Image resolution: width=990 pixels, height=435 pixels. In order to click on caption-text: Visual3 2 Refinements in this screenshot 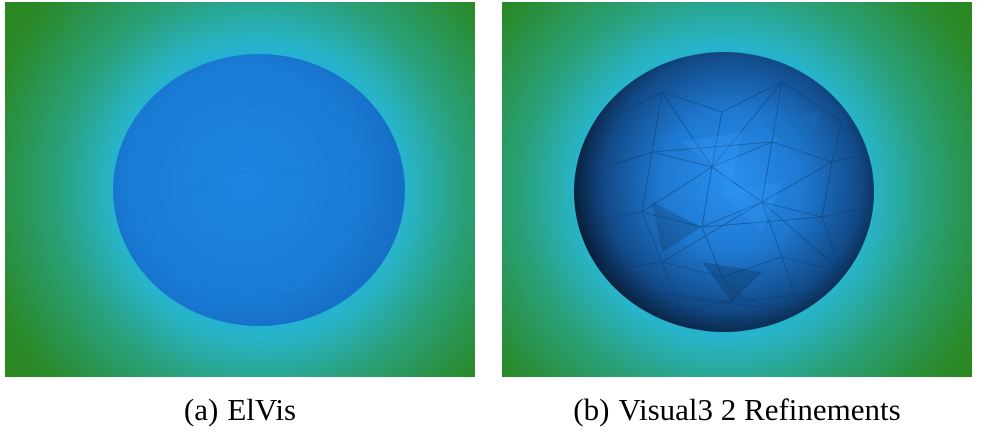, I will do `click(759, 409)`.